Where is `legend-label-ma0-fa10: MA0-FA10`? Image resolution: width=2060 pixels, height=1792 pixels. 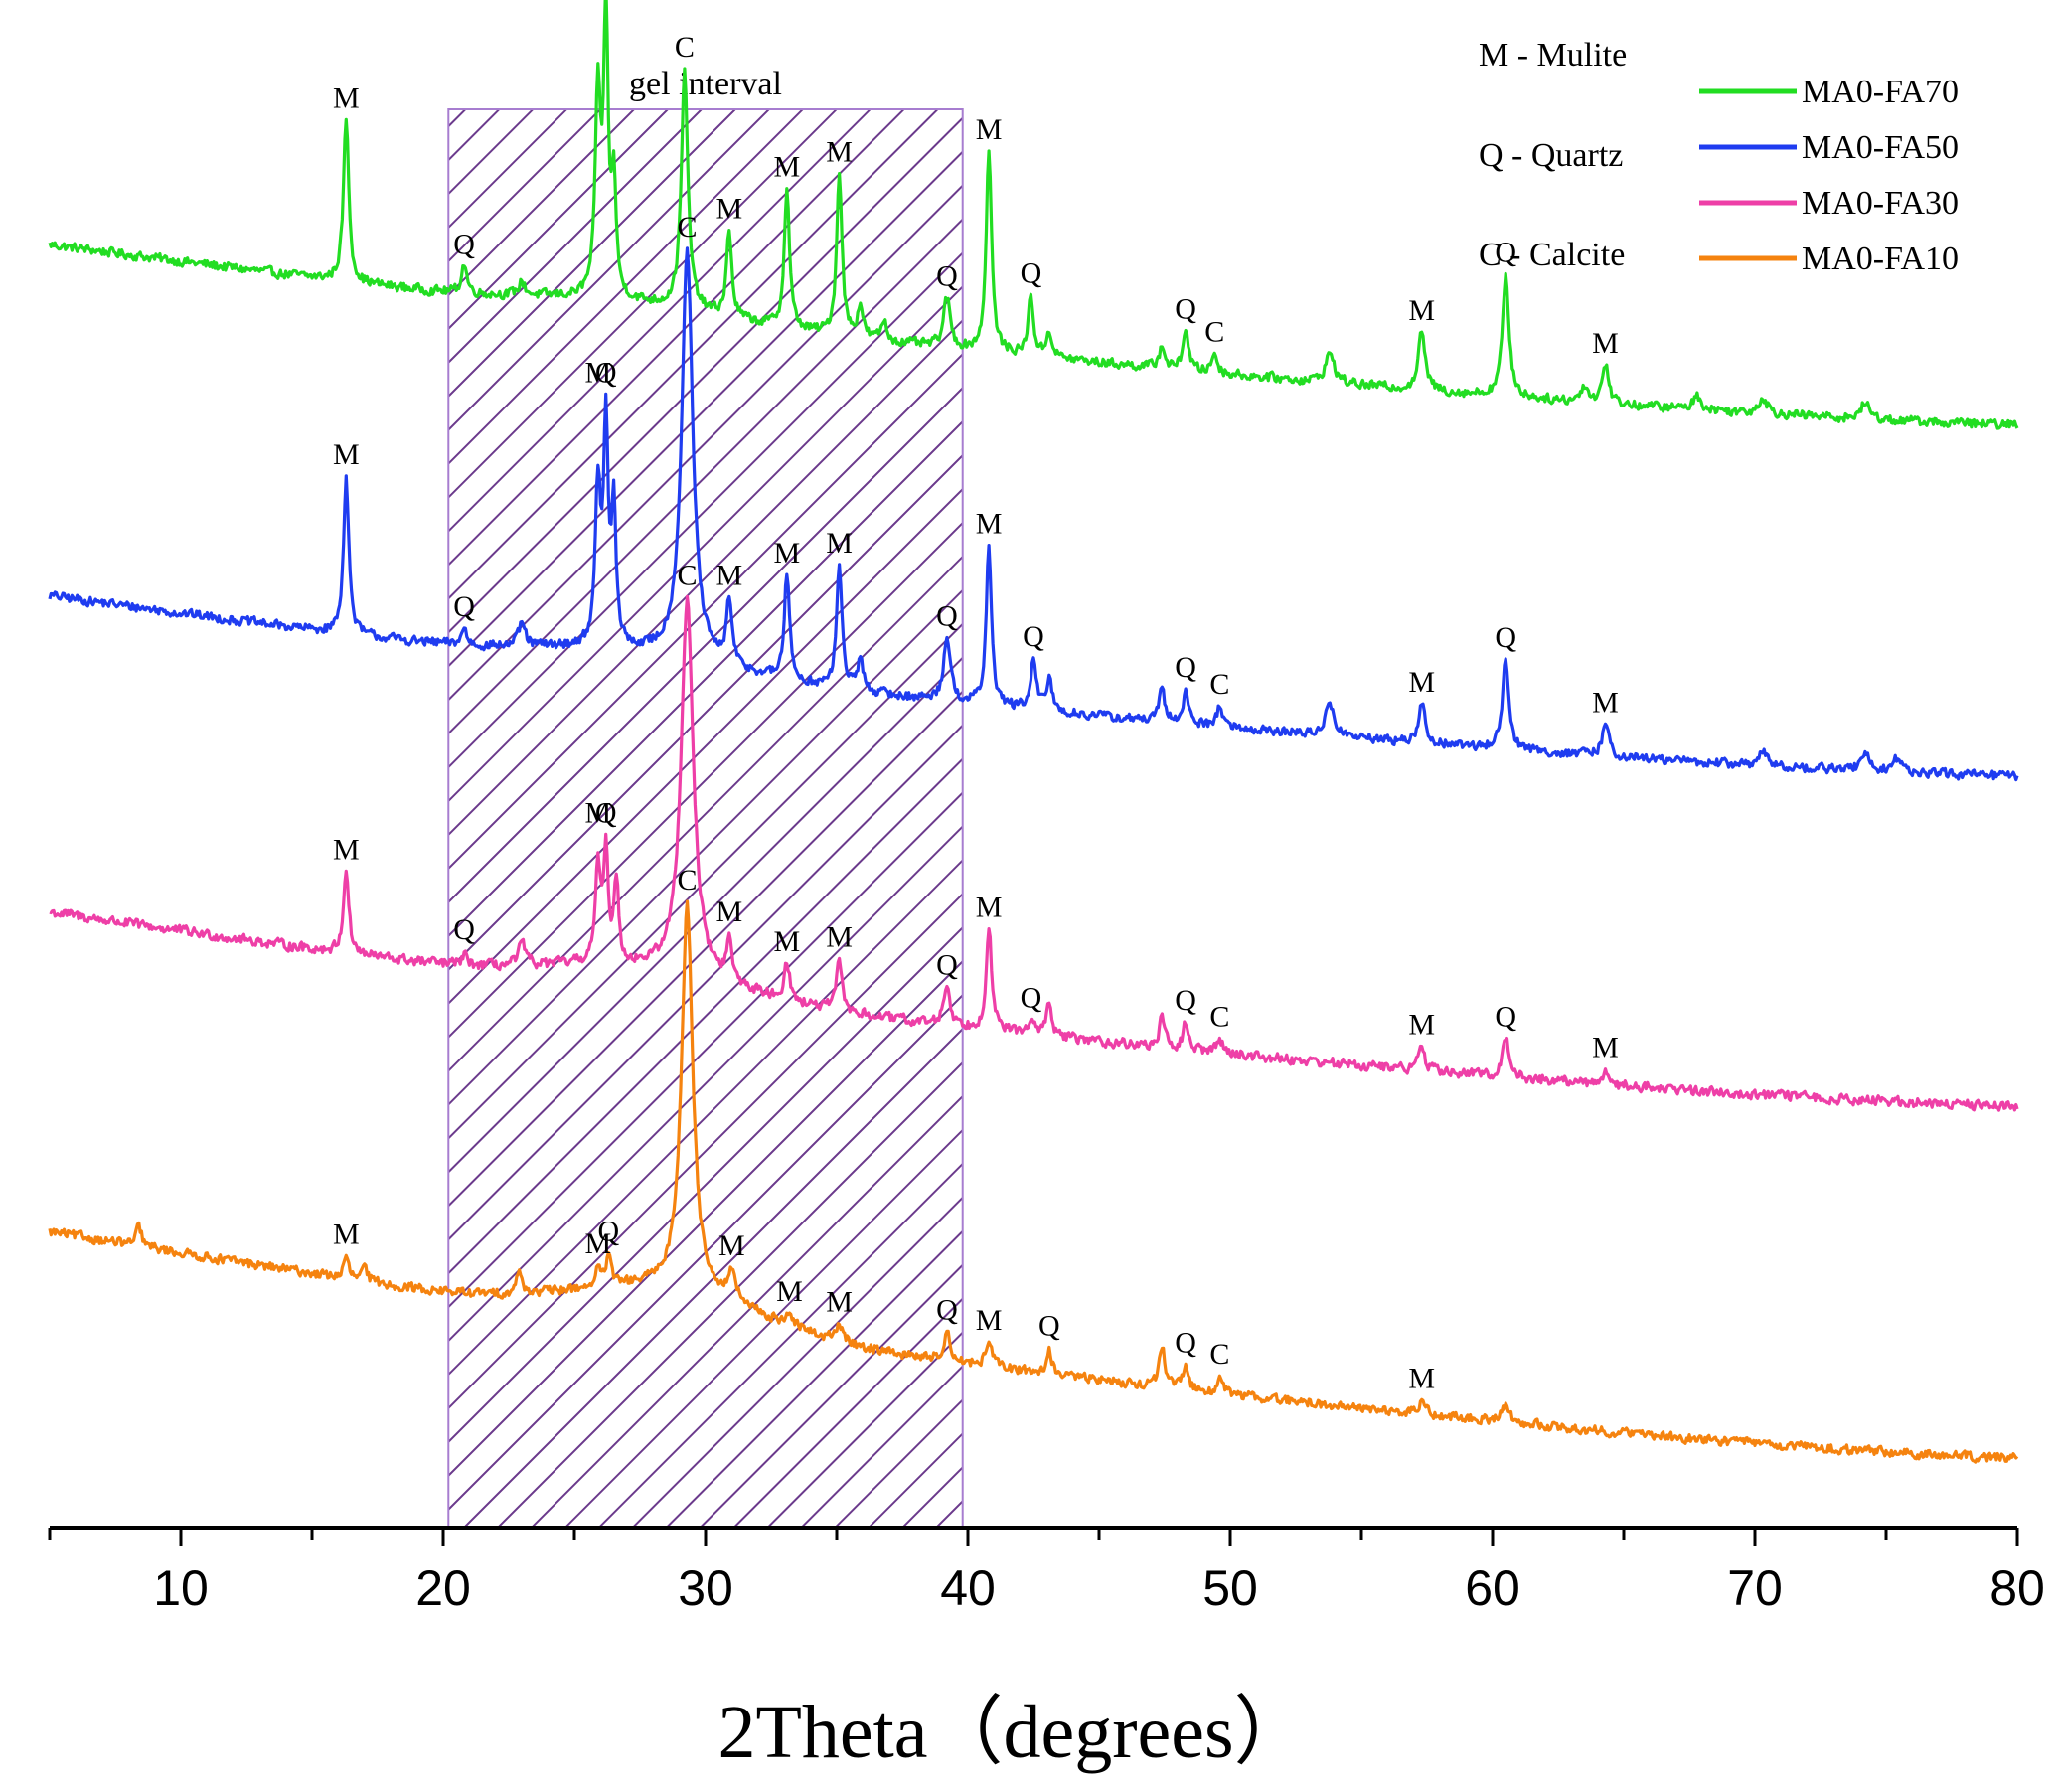
legend-label-ma0-fa10: MA0-FA10 is located at coordinates (1880, 259).